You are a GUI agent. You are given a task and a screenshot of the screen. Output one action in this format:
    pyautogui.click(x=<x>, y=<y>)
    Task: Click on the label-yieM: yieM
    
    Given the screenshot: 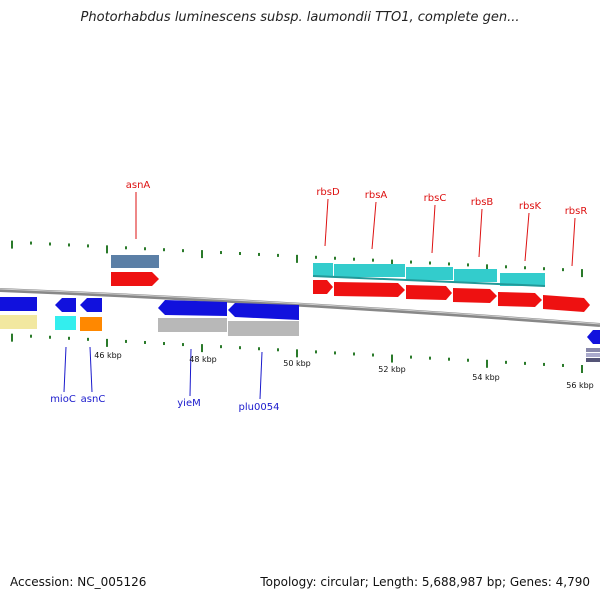 What is the action you would take?
    pyautogui.click(x=188, y=403)
    